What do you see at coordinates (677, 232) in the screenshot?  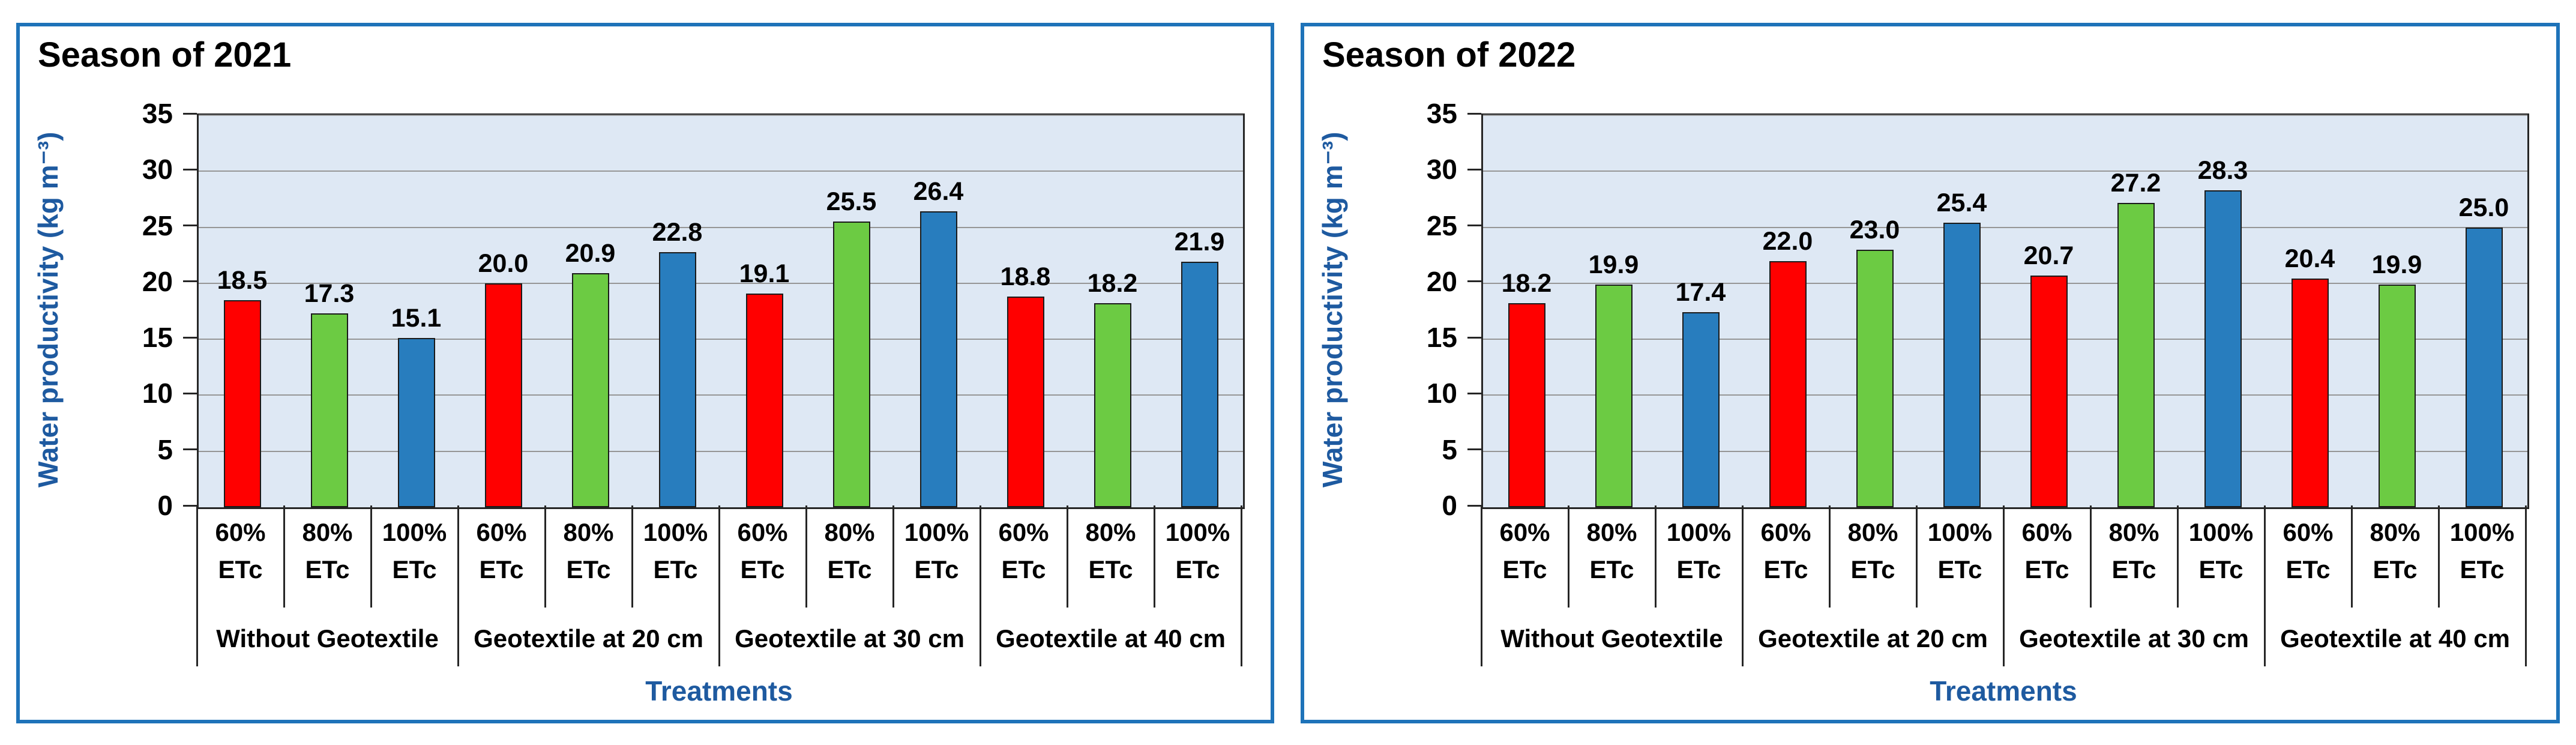 I see `bar-value-label: 22.8` at bounding box center [677, 232].